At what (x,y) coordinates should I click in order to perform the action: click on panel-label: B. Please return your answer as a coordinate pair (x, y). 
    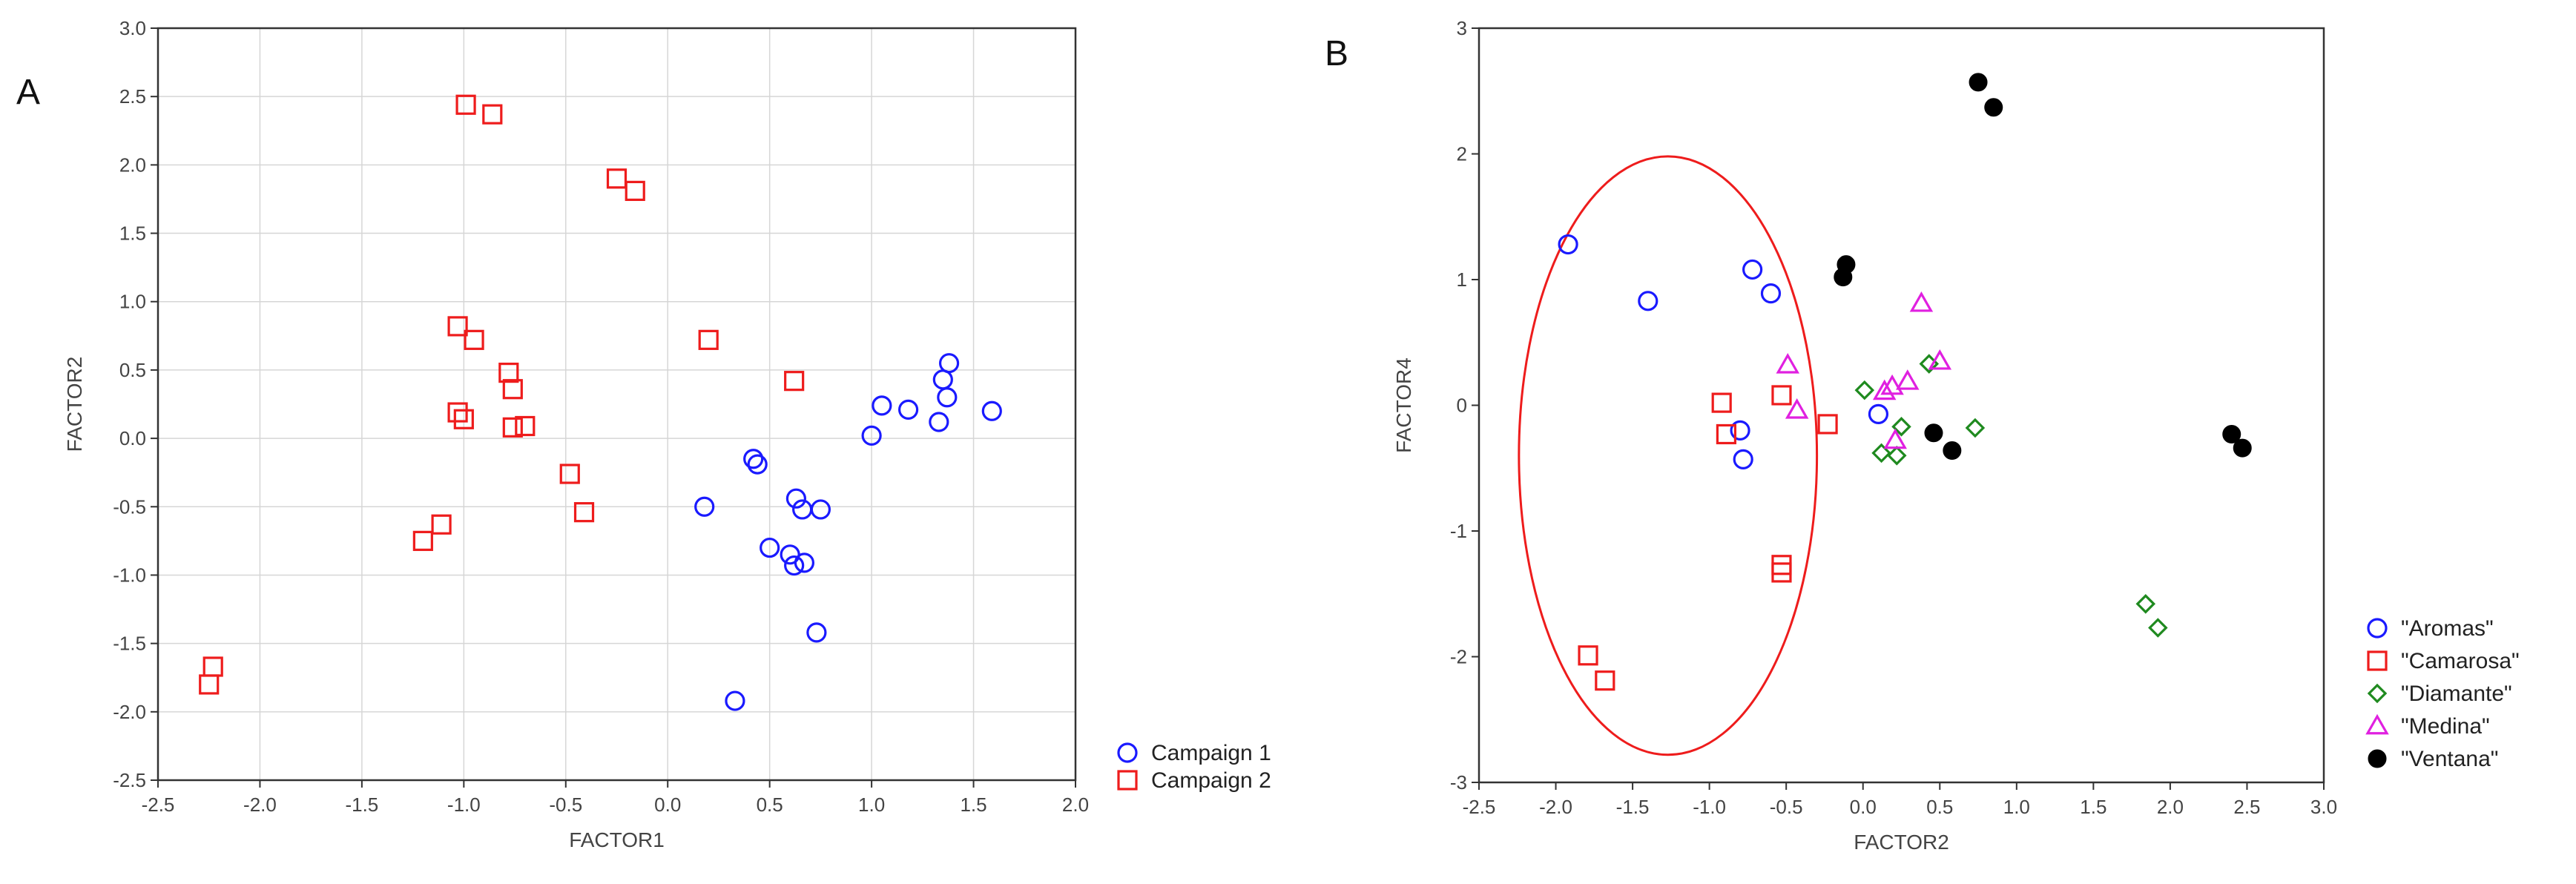
    Looking at the image, I should click on (1336, 54).